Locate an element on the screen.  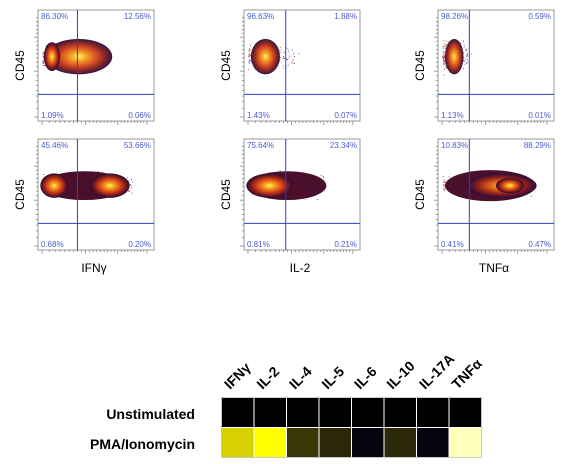
quadrant-upper-right-label: 88.29% is located at coordinates (537, 145).